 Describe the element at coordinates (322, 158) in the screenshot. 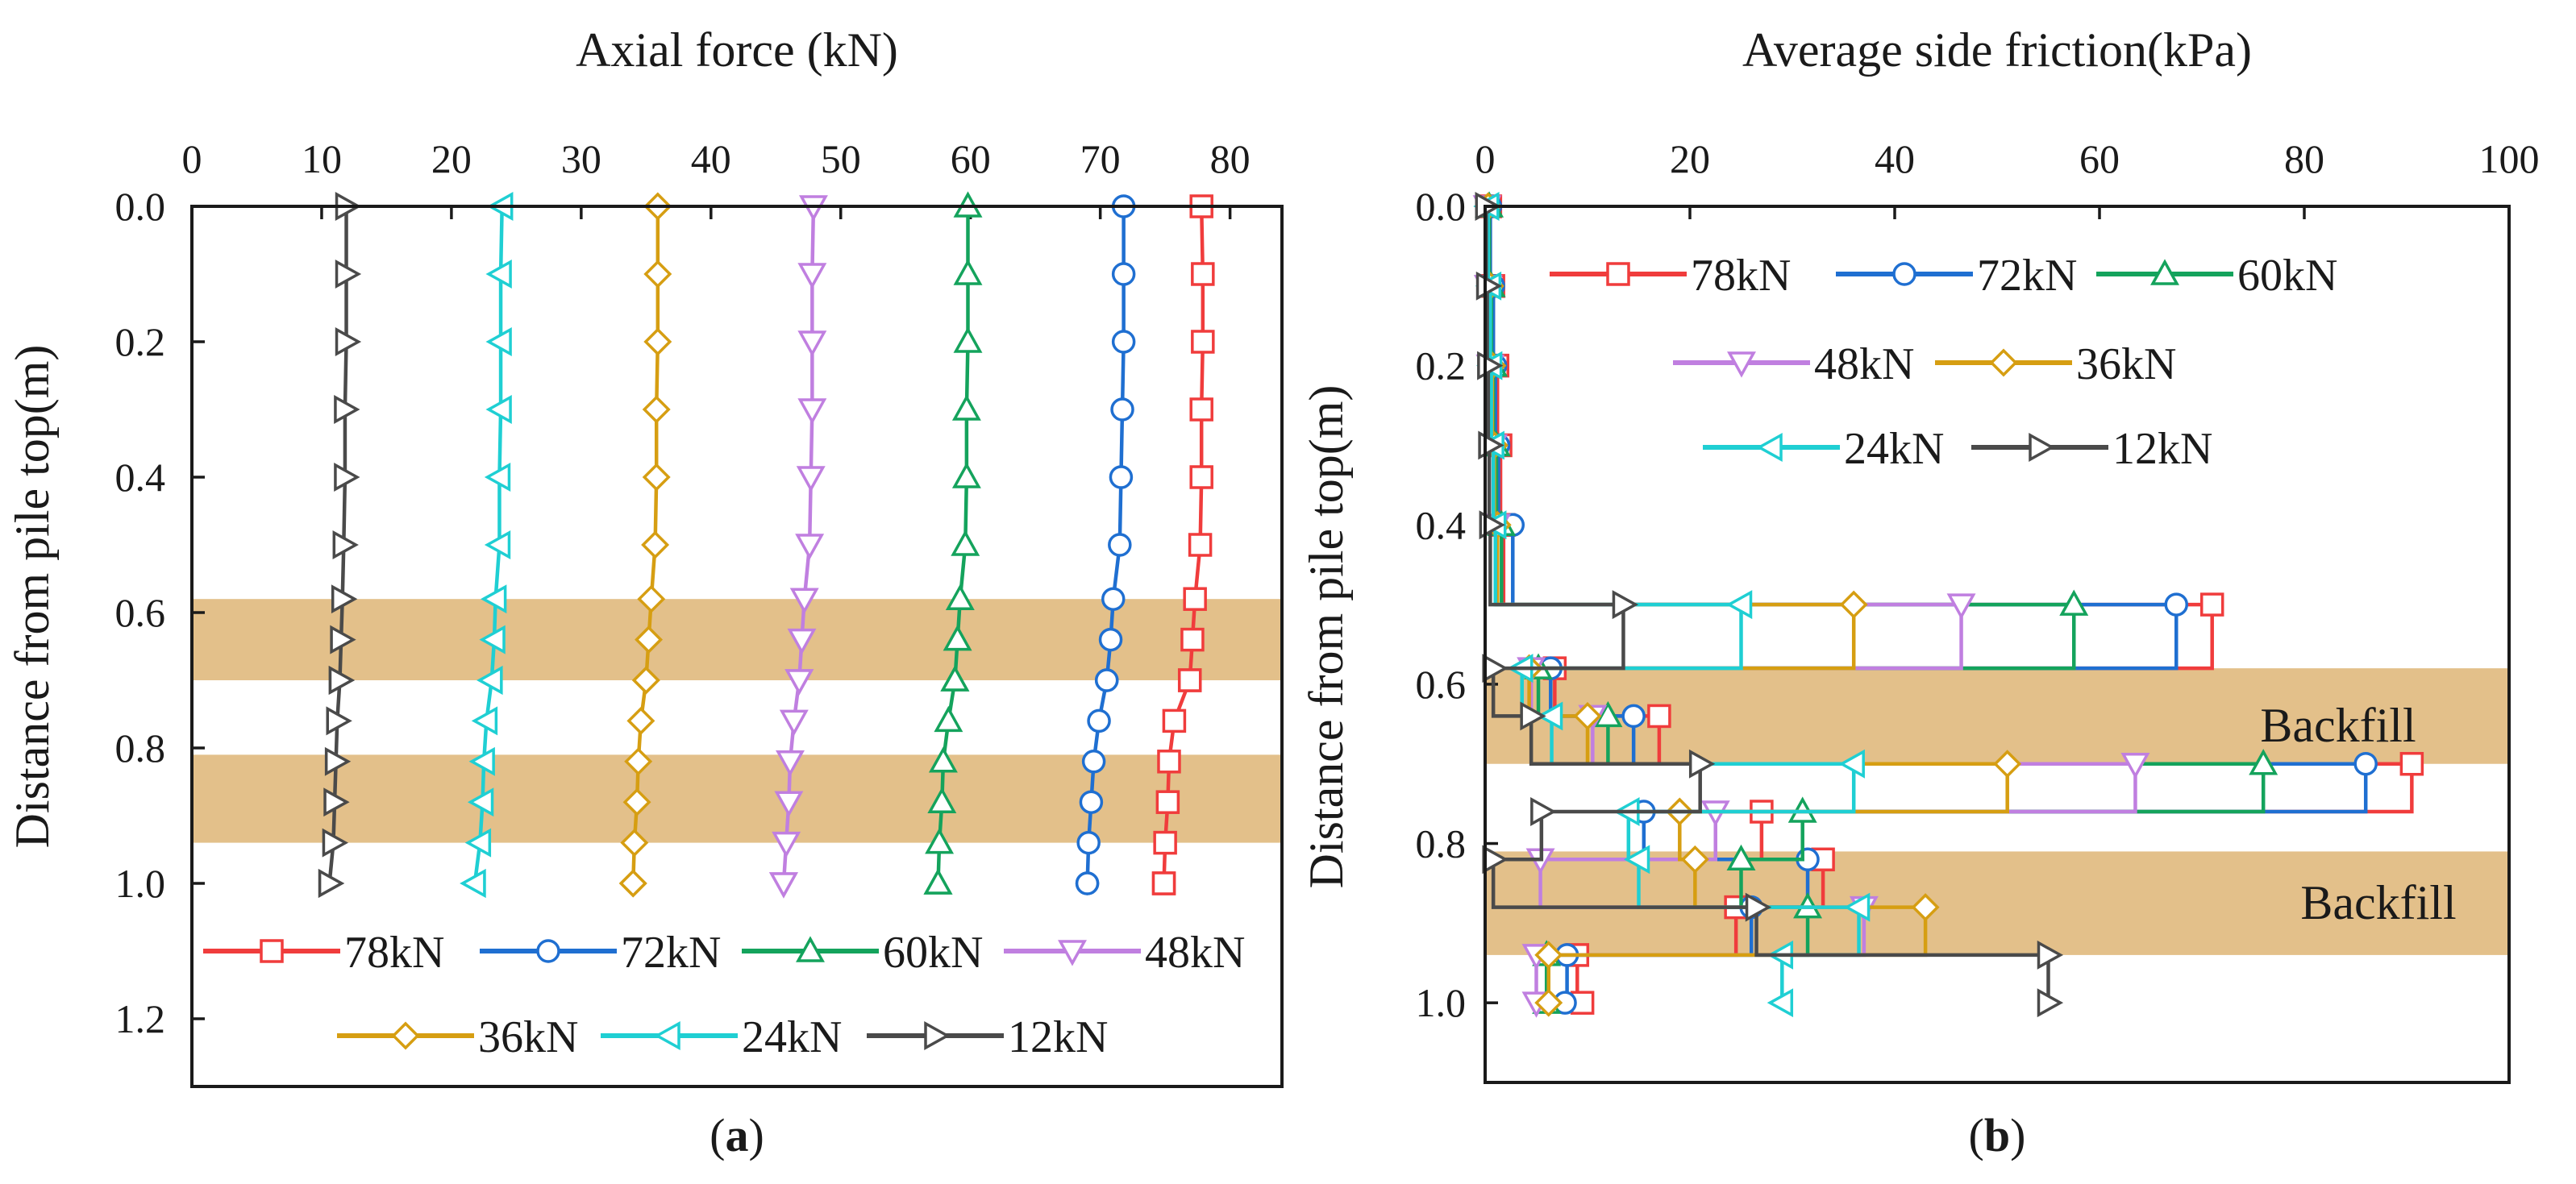

I see `panel-a-x-tick-label: 10` at that location.